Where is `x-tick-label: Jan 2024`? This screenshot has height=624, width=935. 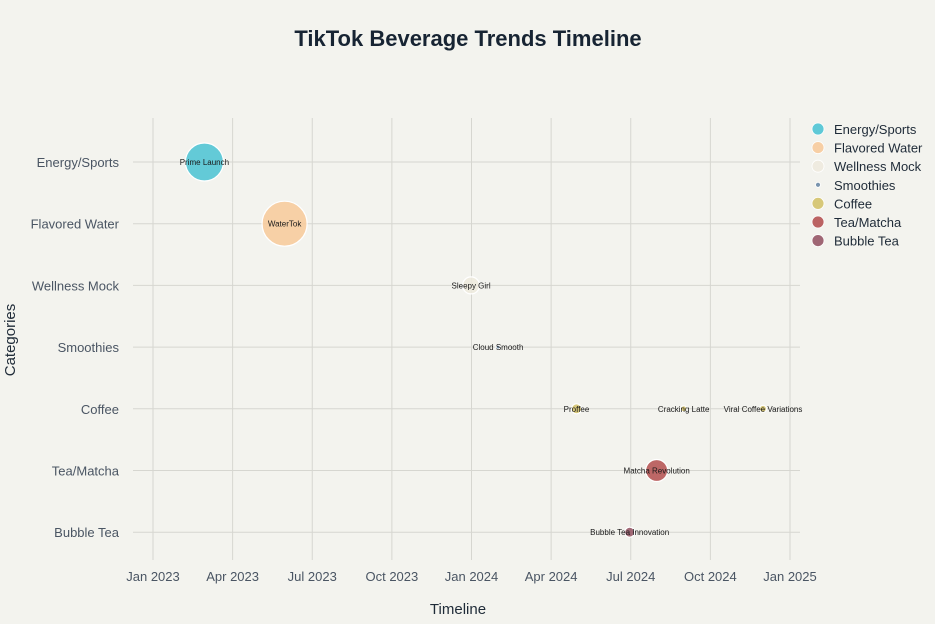 x-tick-label: Jan 2024 is located at coordinates (472, 576).